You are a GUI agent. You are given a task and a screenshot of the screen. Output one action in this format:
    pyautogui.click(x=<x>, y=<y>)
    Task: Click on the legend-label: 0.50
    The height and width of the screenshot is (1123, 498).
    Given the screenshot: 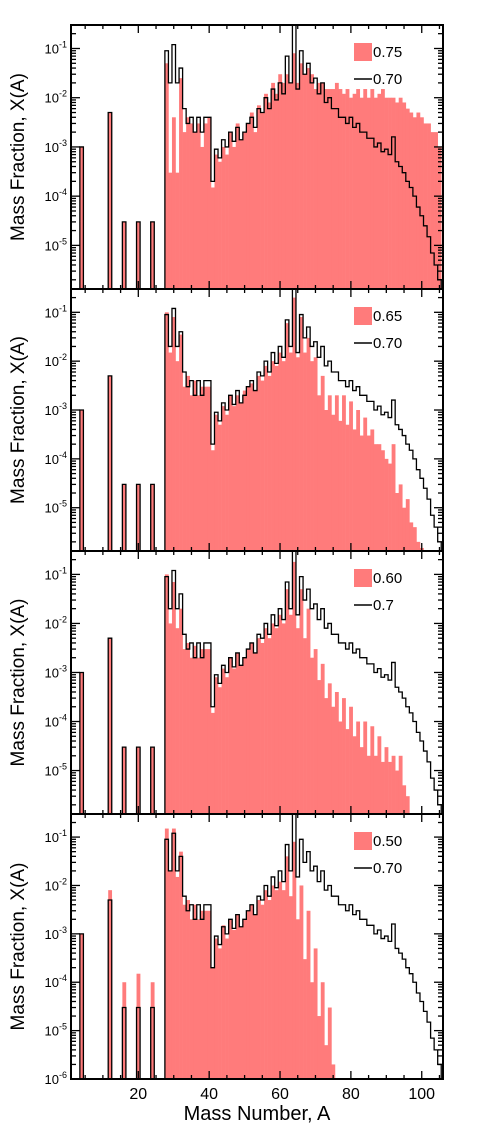 What is the action you would take?
    pyautogui.click(x=387, y=841)
    